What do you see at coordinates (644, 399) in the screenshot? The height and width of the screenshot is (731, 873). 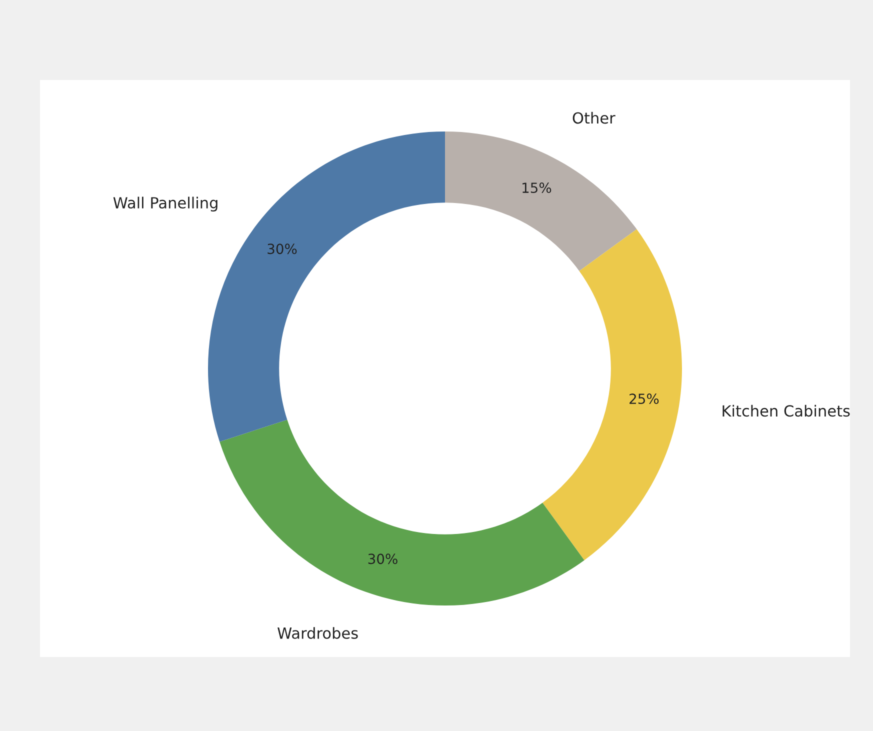 I see `data-label: 25%` at bounding box center [644, 399].